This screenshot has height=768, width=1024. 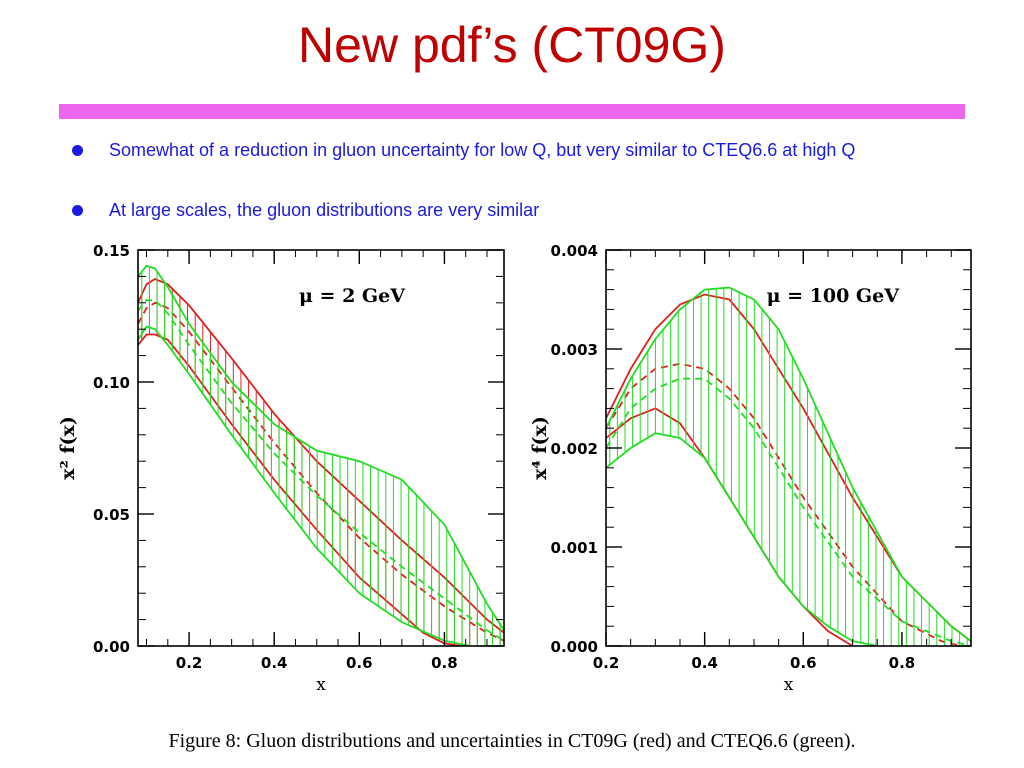 What do you see at coordinates (111, 383) in the screenshot?
I see `y-tick-label: 0.10` at bounding box center [111, 383].